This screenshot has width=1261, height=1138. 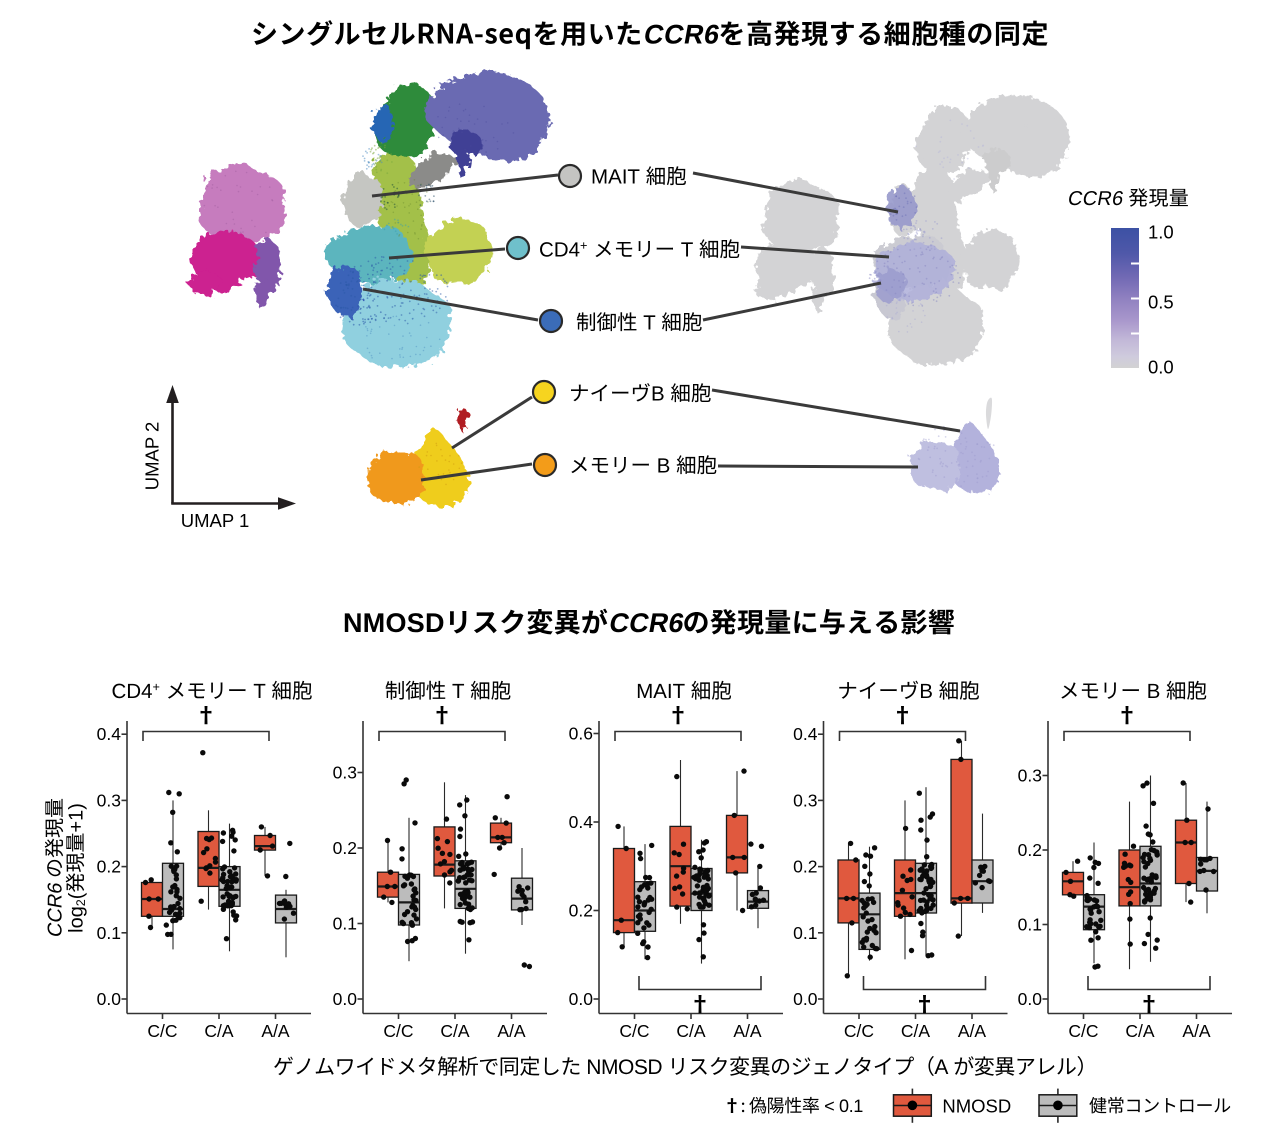 I want to click on svg-text: UMAP 2, so click(x=152, y=456).